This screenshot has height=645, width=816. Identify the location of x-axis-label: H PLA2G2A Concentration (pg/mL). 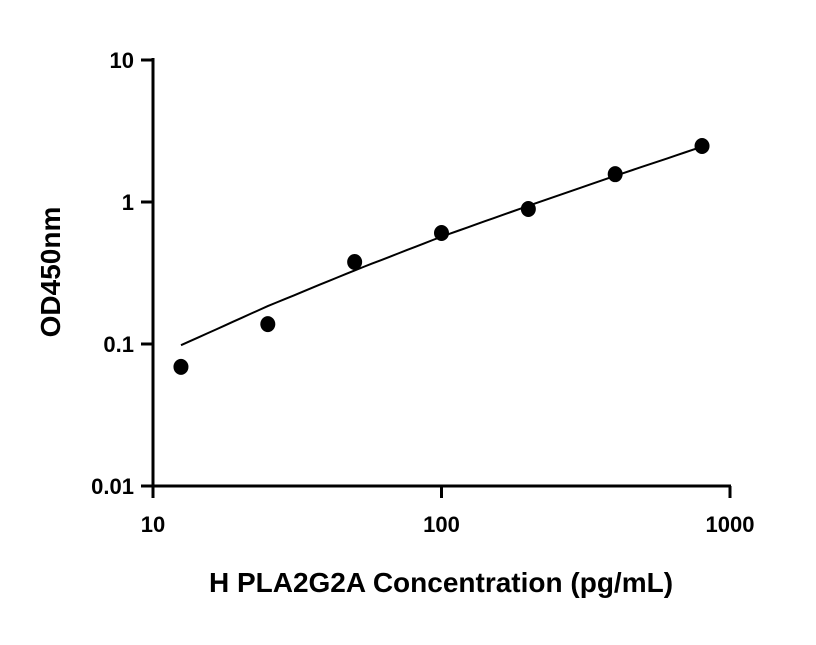
(441, 582).